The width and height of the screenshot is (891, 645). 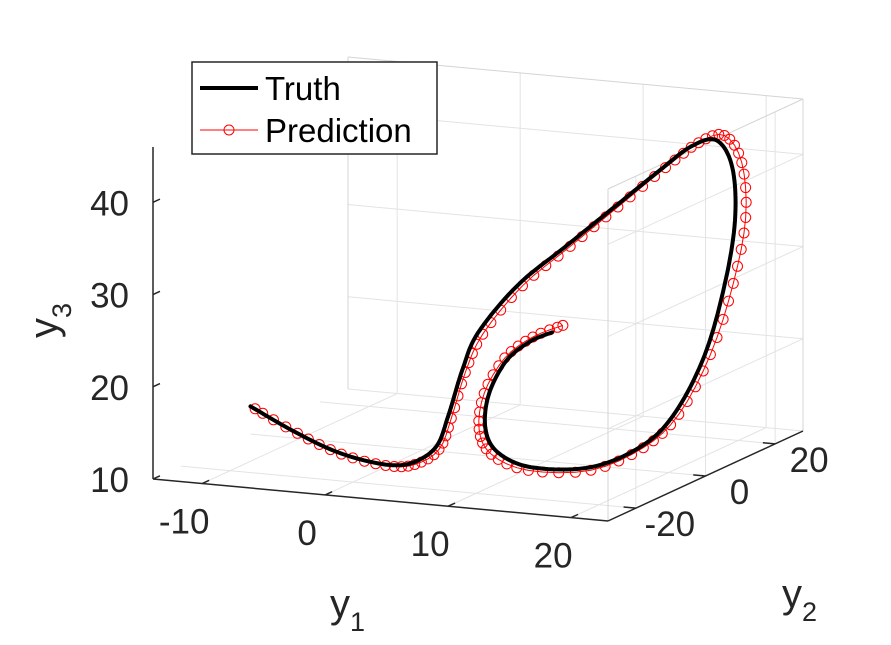 What do you see at coordinates (338, 130) in the screenshot?
I see `legend-label-prediction: Prediction` at bounding box center [338, 130].